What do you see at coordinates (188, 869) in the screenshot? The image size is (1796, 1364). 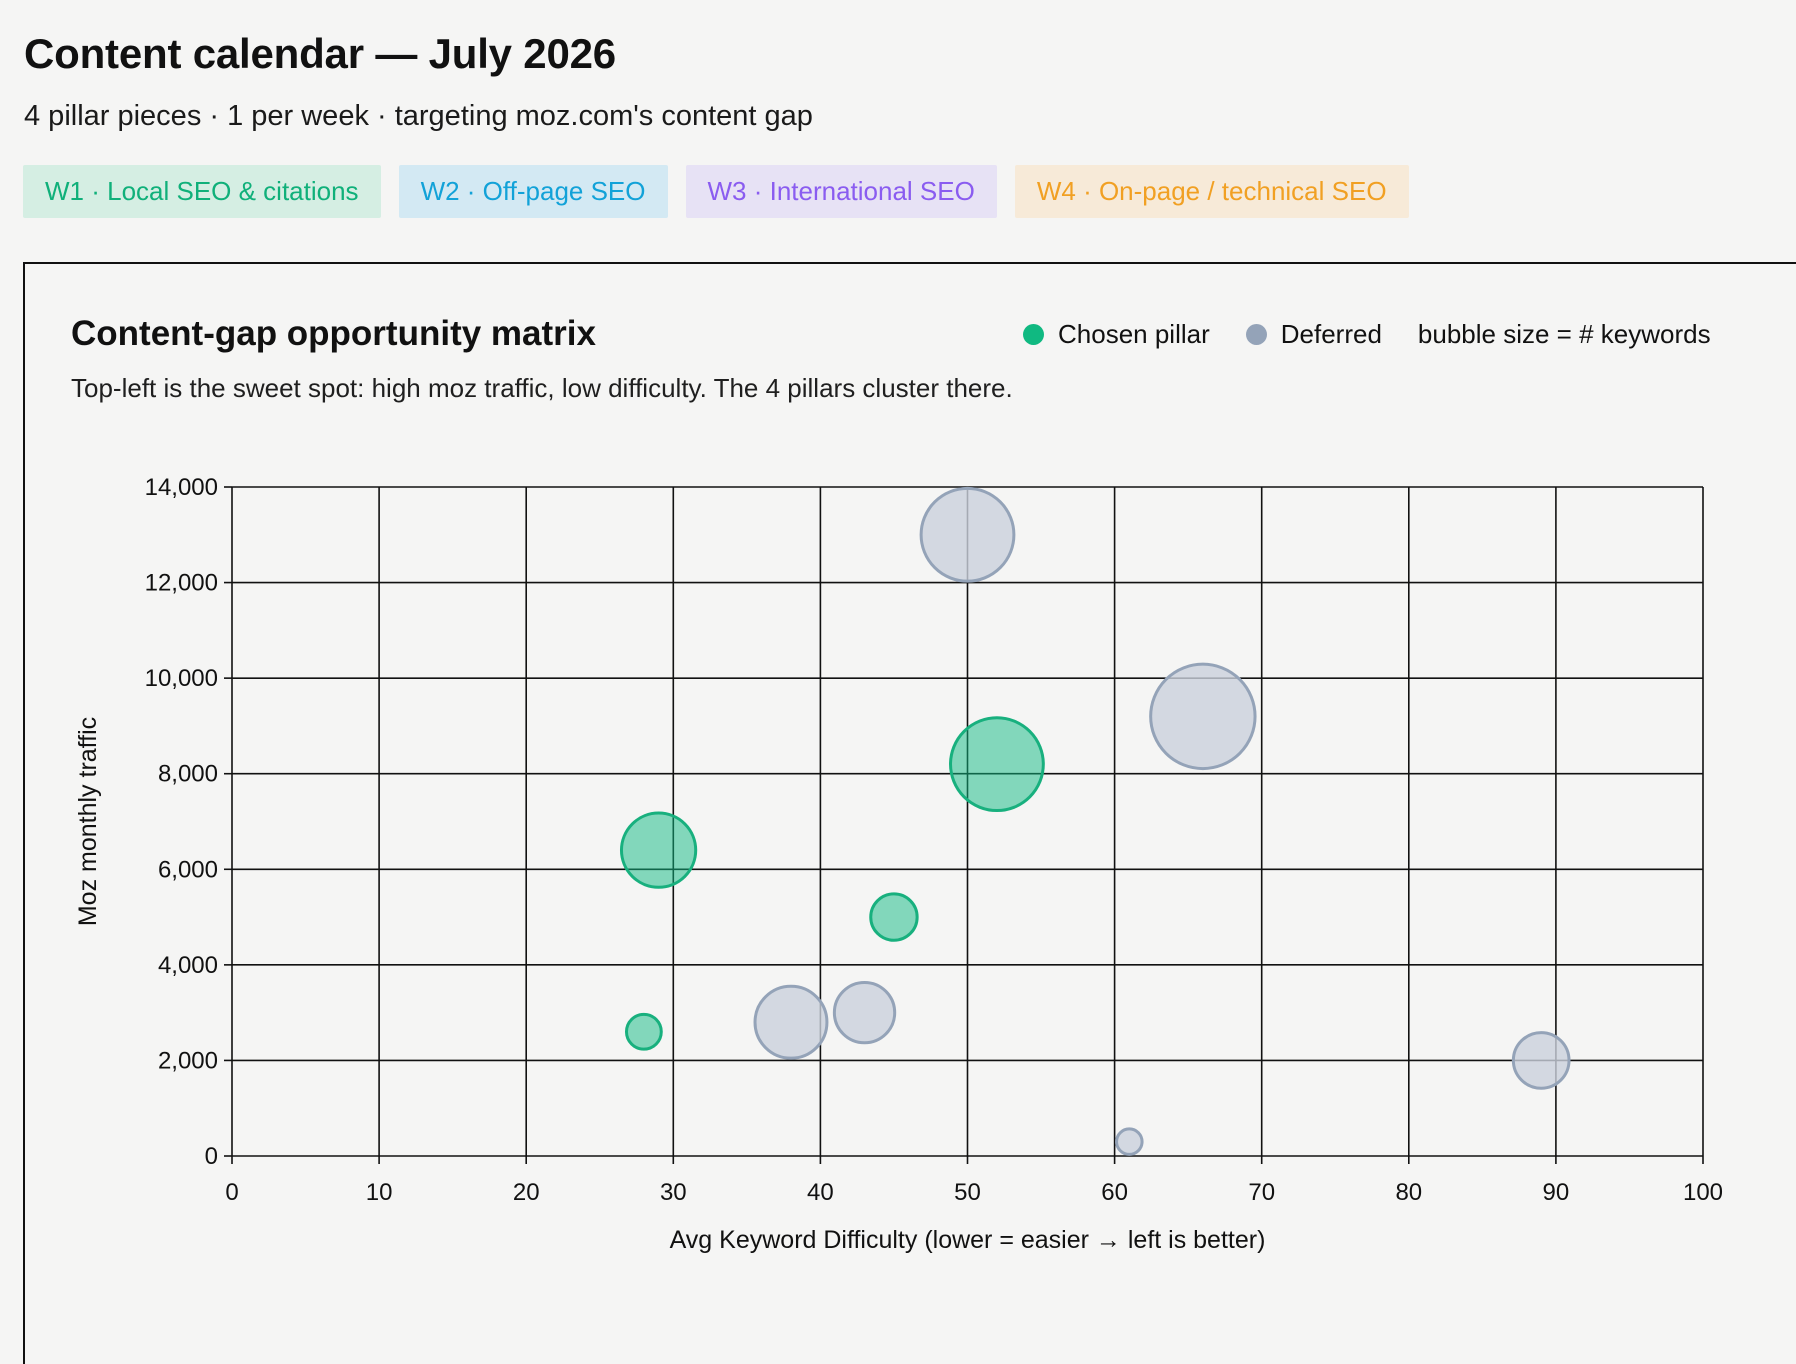 I see `y-tick-label: 6,000` at bounding box center [188, 869].